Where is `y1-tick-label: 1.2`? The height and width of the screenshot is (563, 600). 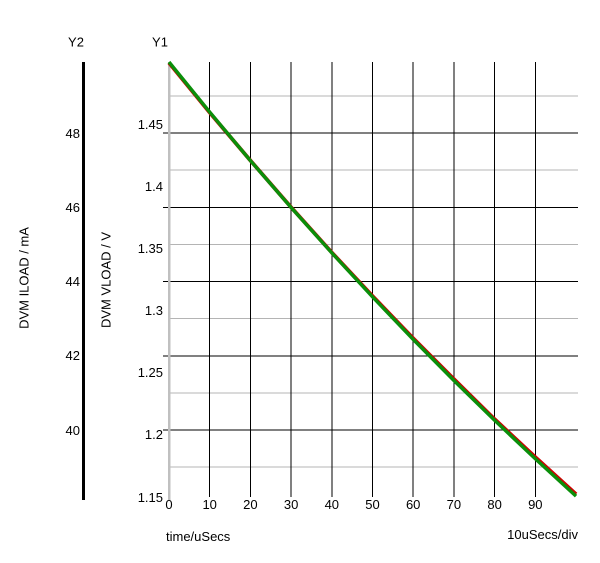
y1-tick-label: 1.2 is located at coordinates (153, 435).